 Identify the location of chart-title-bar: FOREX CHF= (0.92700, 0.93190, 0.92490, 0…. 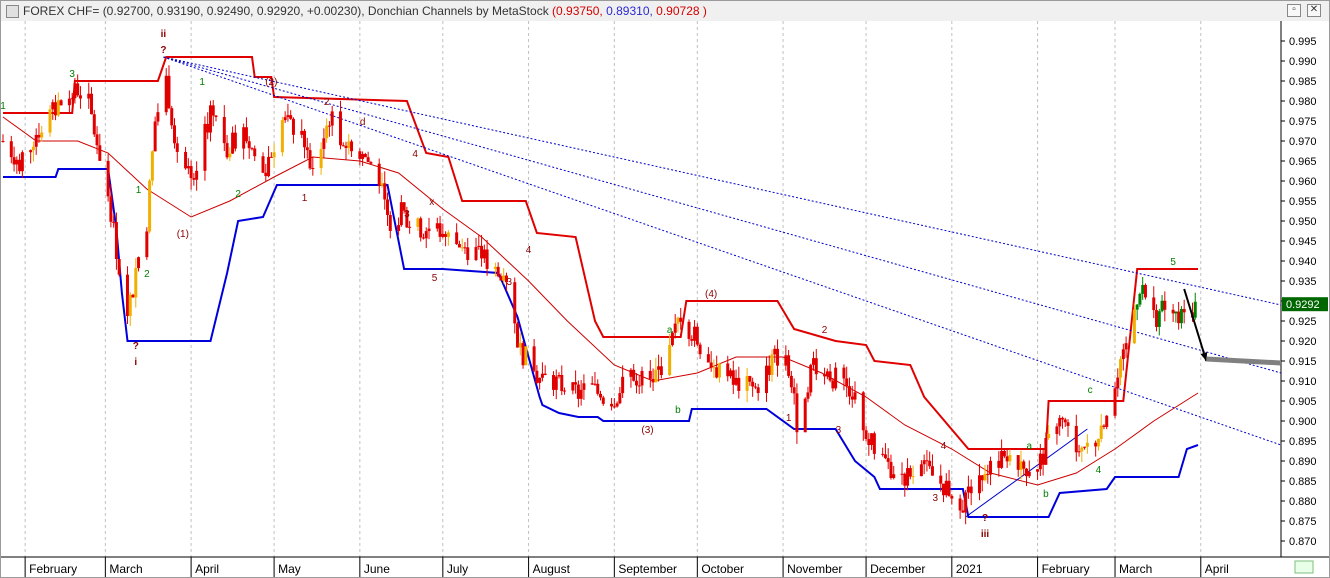
(665, 11).